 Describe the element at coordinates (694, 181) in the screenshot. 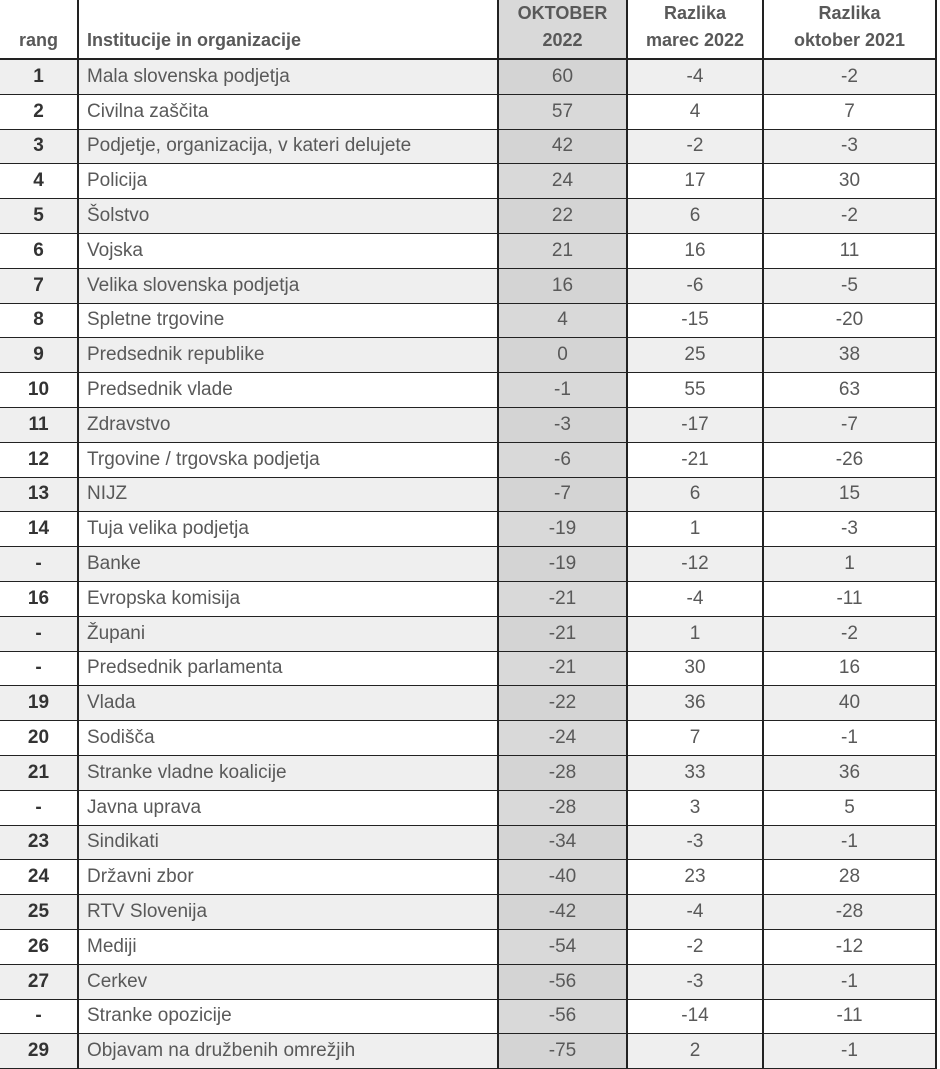

I see `diff-mar2022-value: 17` at that location.